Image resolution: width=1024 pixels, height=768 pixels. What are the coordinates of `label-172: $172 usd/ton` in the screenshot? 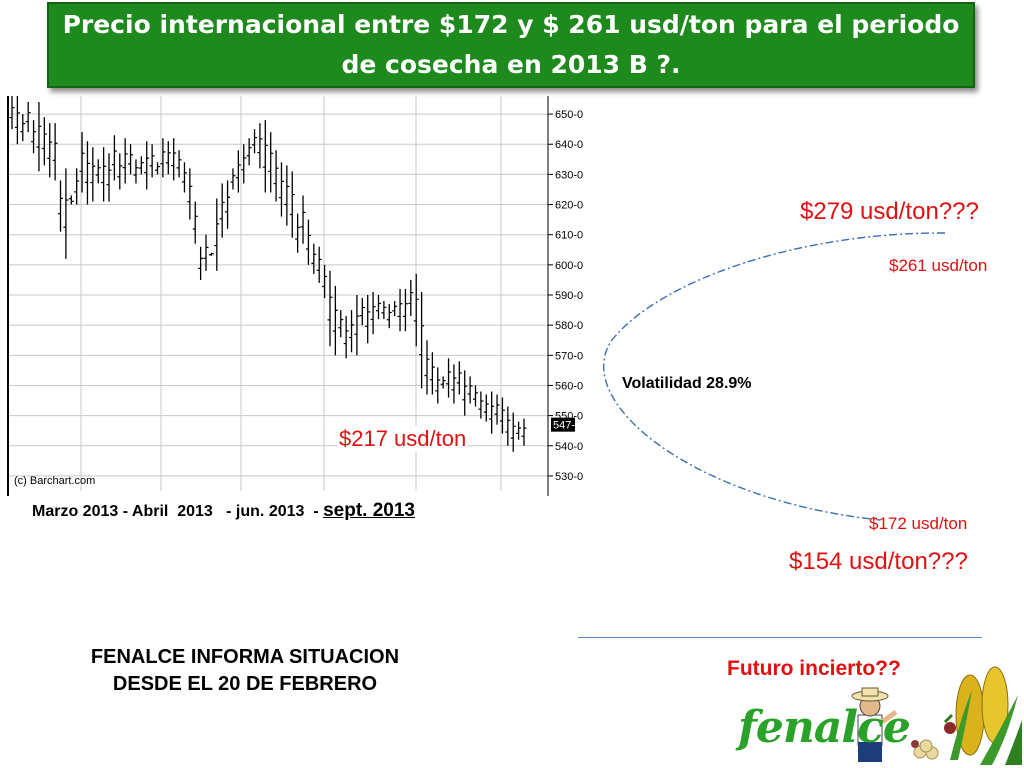 It's located at (918, 523).